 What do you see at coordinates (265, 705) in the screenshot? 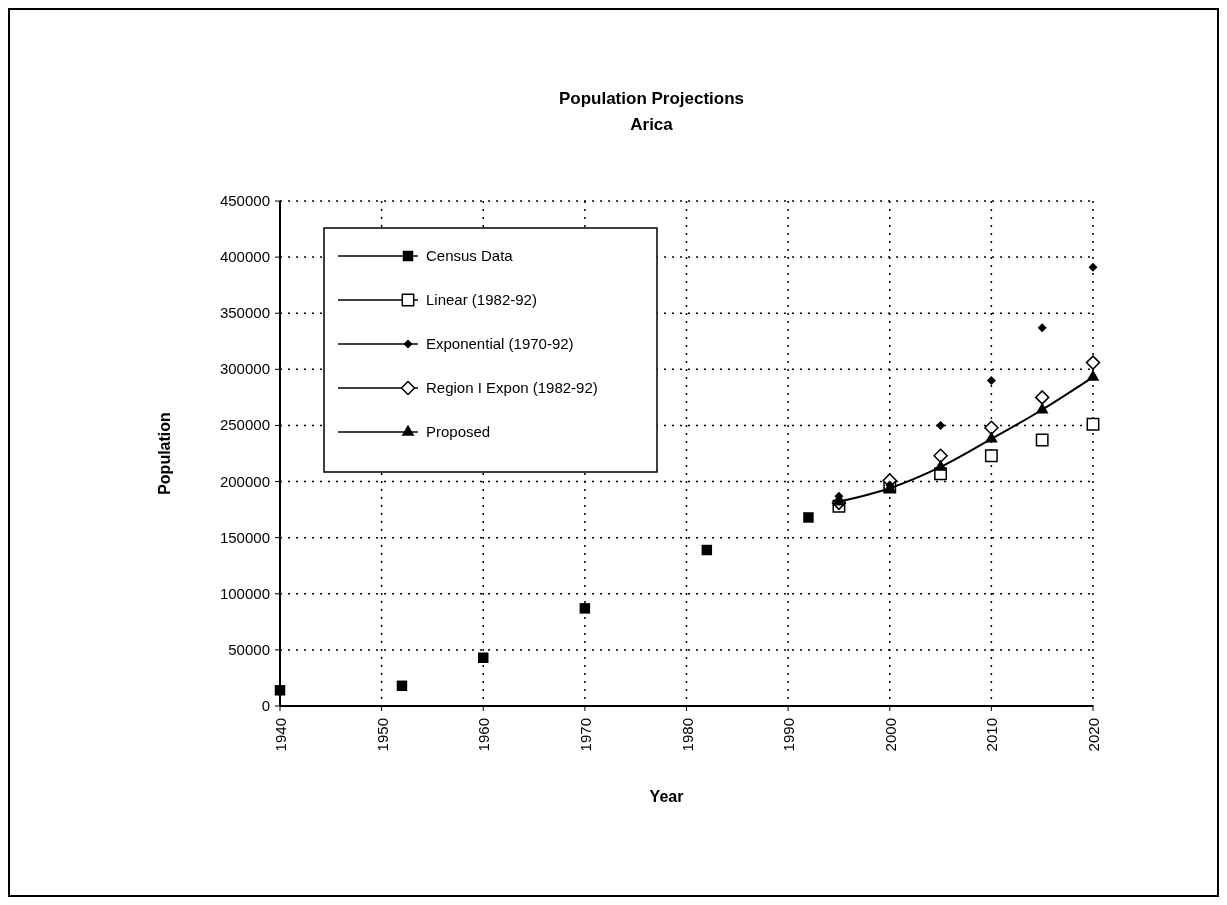
I see `y-tick-label: 0` at bounding box center [265, 705].